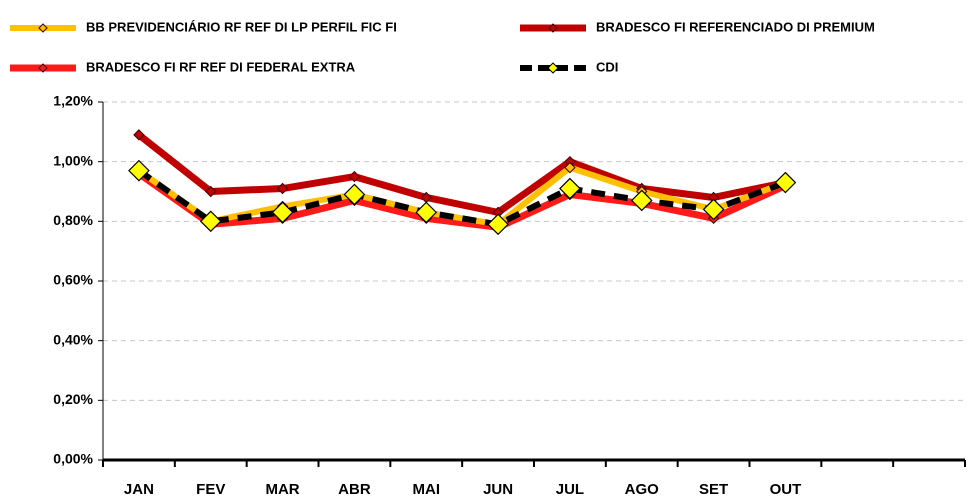 The width and height of the screenshot is (975, 501). What do you see at coordinates (607, 66) in the screenshot?
I see `legend-label: CDI` at bounding box center [607, 66].